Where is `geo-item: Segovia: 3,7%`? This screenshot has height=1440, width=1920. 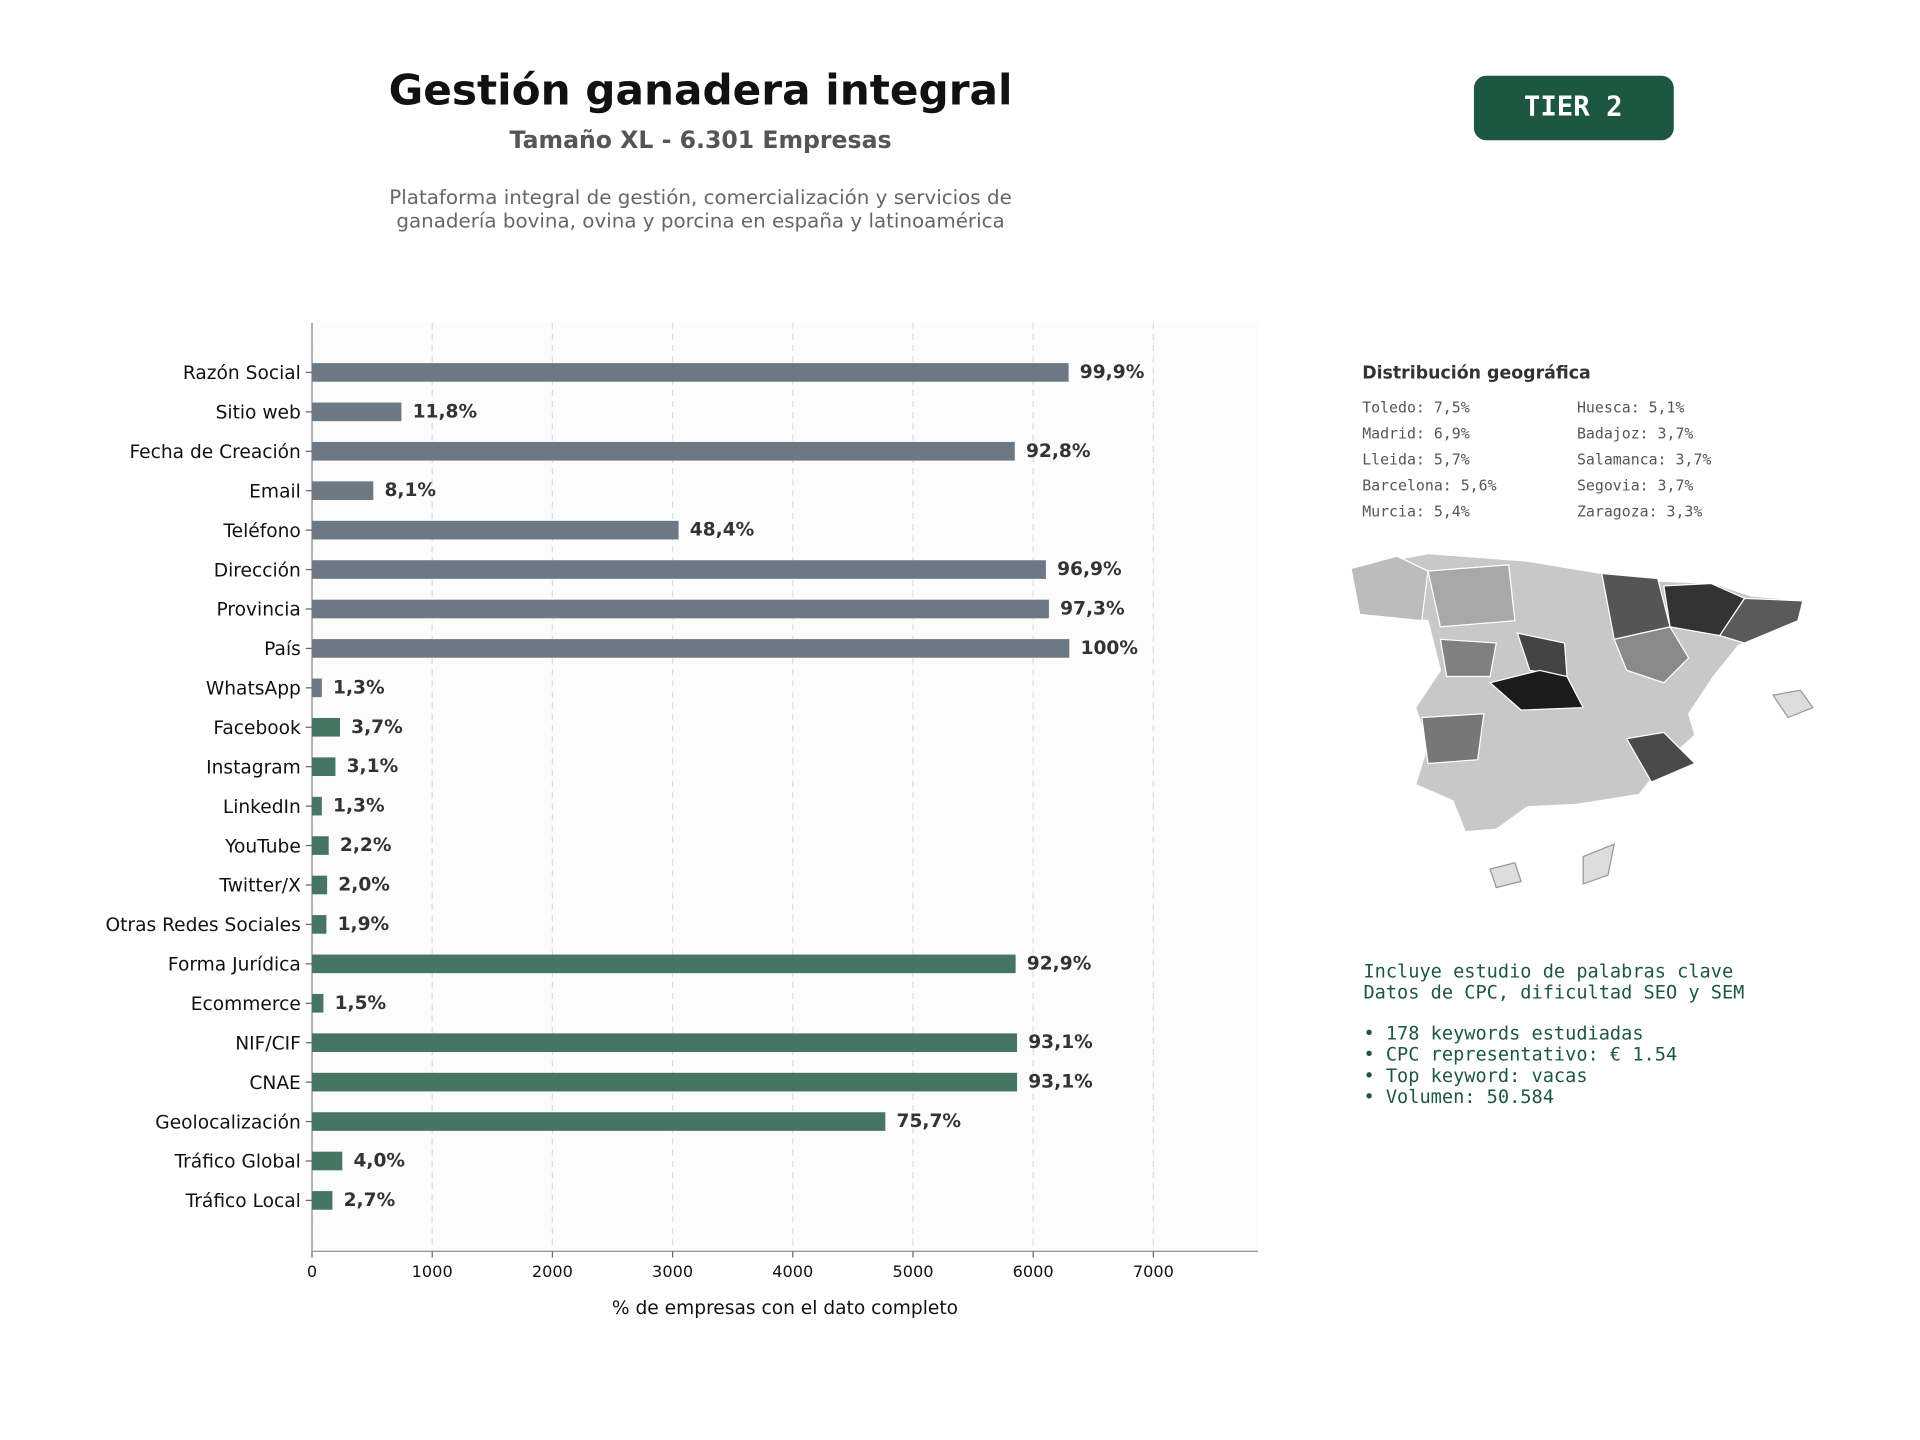 geo-item: Segovia: 3,7% is located at coordinates (1635, 486).